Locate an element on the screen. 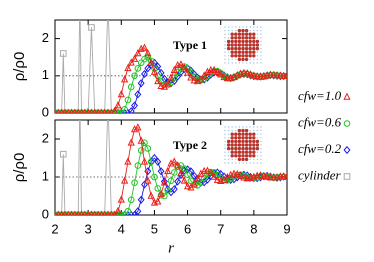 Image resolution: width=374 pixels, height=262 pixels. series-line is located at coordinates (171, 186).